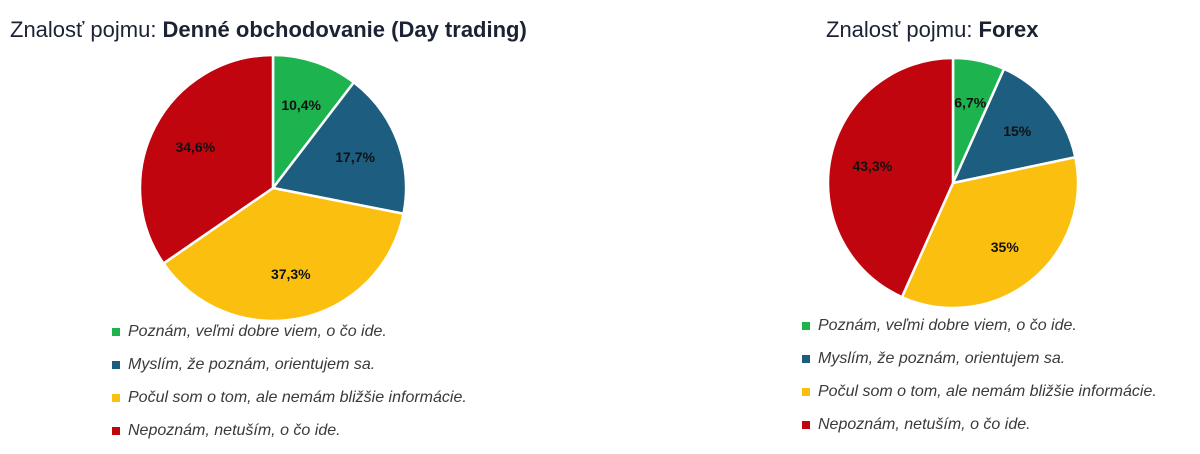 This screenshot has width=1200, height=454. Describe the element at coordinates (355, 157) in the screenshot. I see `data-label: 17,7%` at that location.